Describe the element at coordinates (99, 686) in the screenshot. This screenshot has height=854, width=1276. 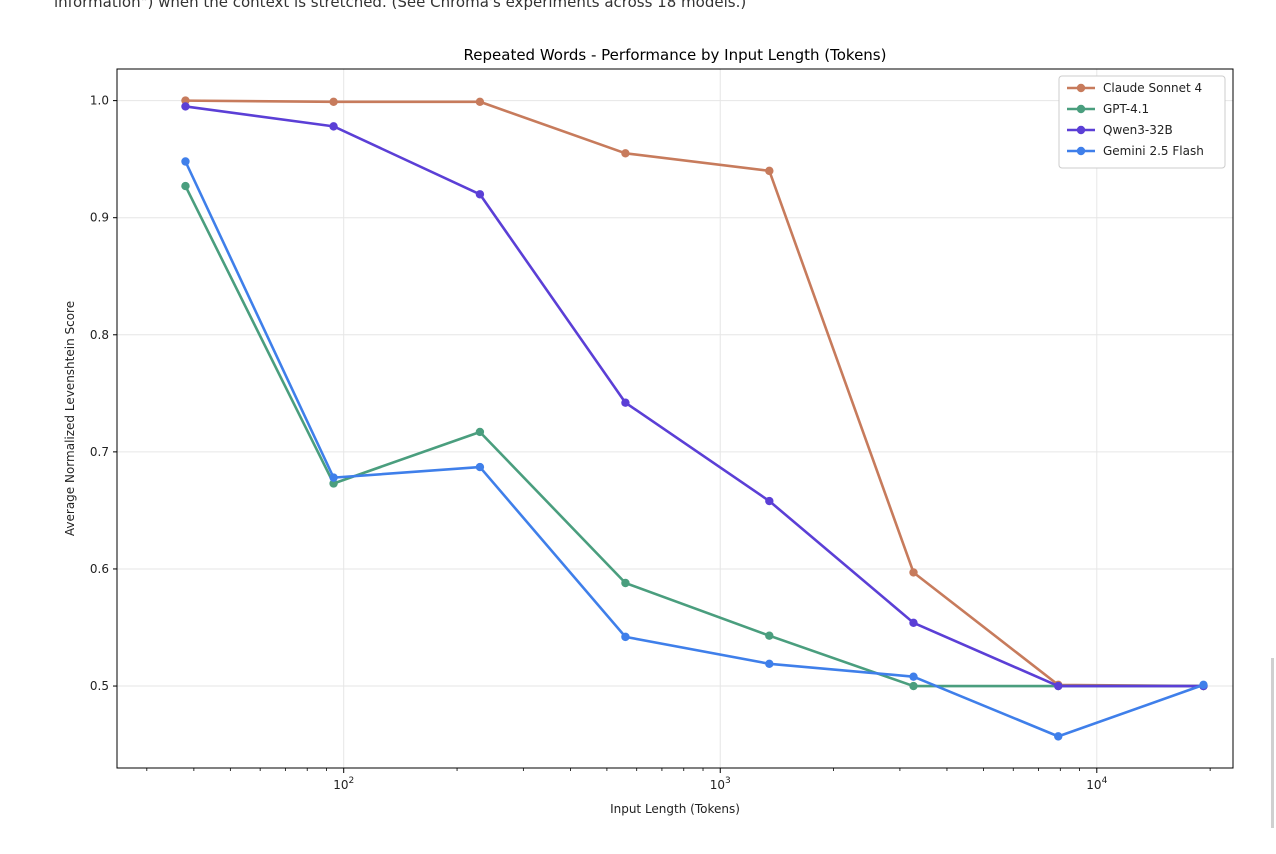
I see `y-tick-label: 0.5` at that location.